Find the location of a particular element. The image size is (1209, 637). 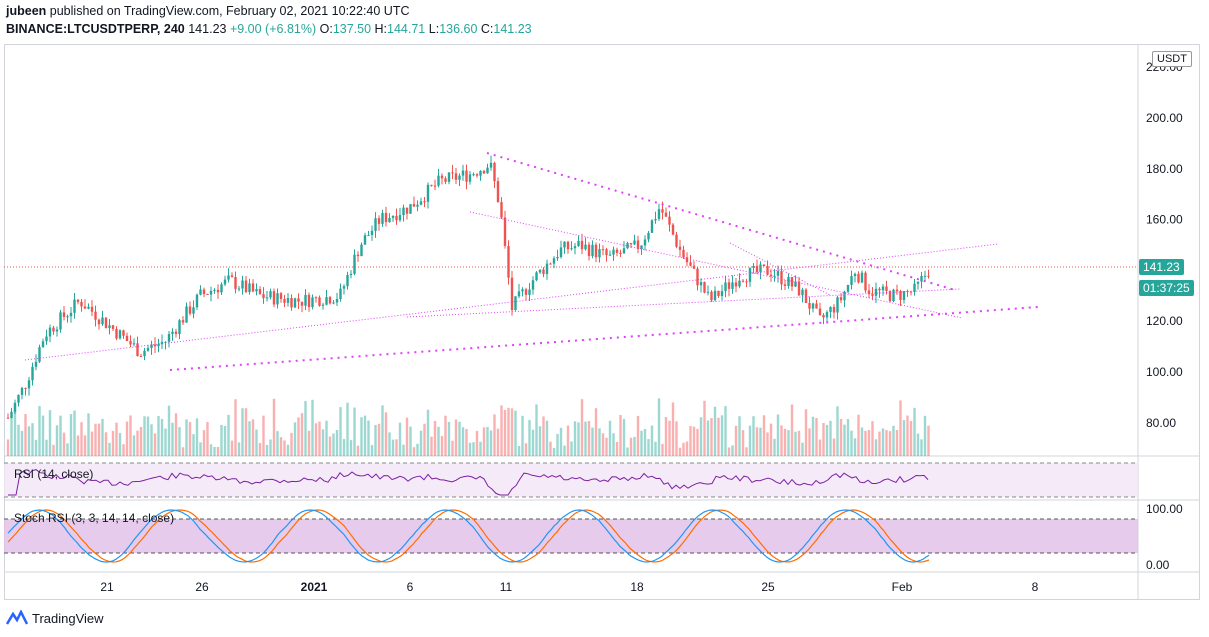

footer-brand: TradingView is located at coordinates (55, 618).